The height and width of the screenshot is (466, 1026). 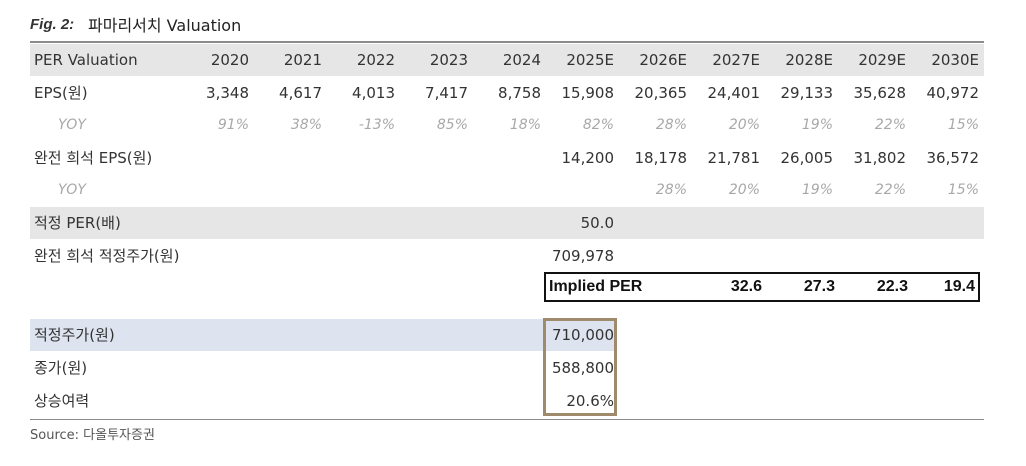 What do you see at coordinates (661, 93) in the screenshot?
I see `eps-value: 20,365` at bounding box center [661, 93].